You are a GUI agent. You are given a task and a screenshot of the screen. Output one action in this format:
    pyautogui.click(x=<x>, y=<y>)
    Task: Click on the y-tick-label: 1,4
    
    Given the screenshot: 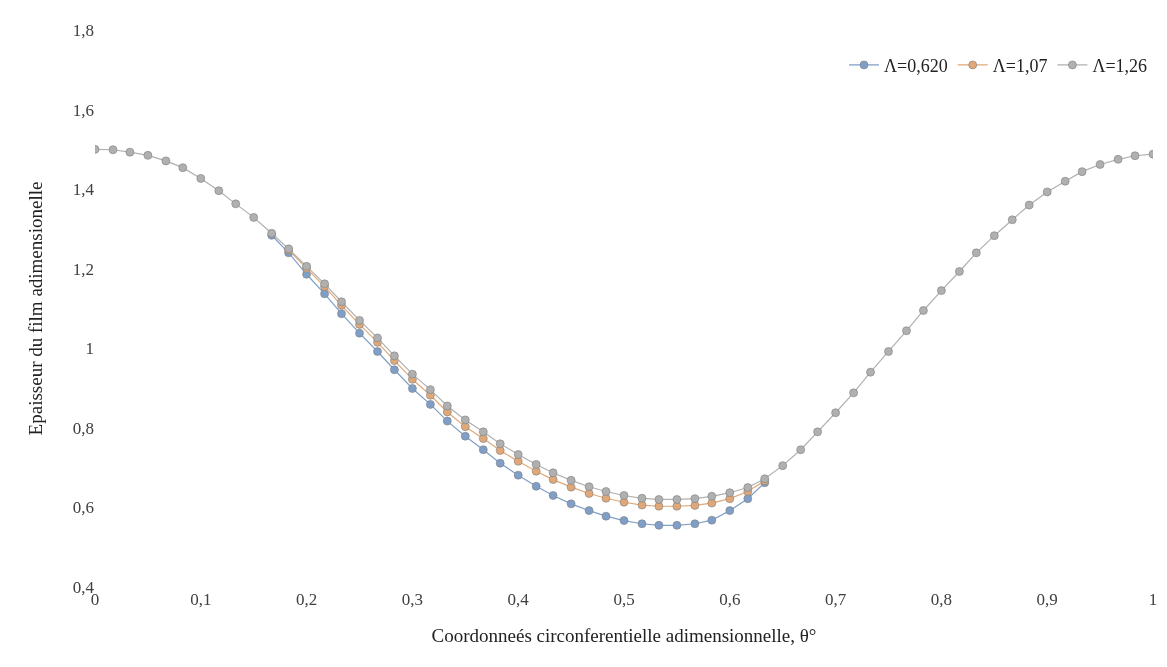 What is the action you would take?
    pyautogui.click(x=83, y=190)
    